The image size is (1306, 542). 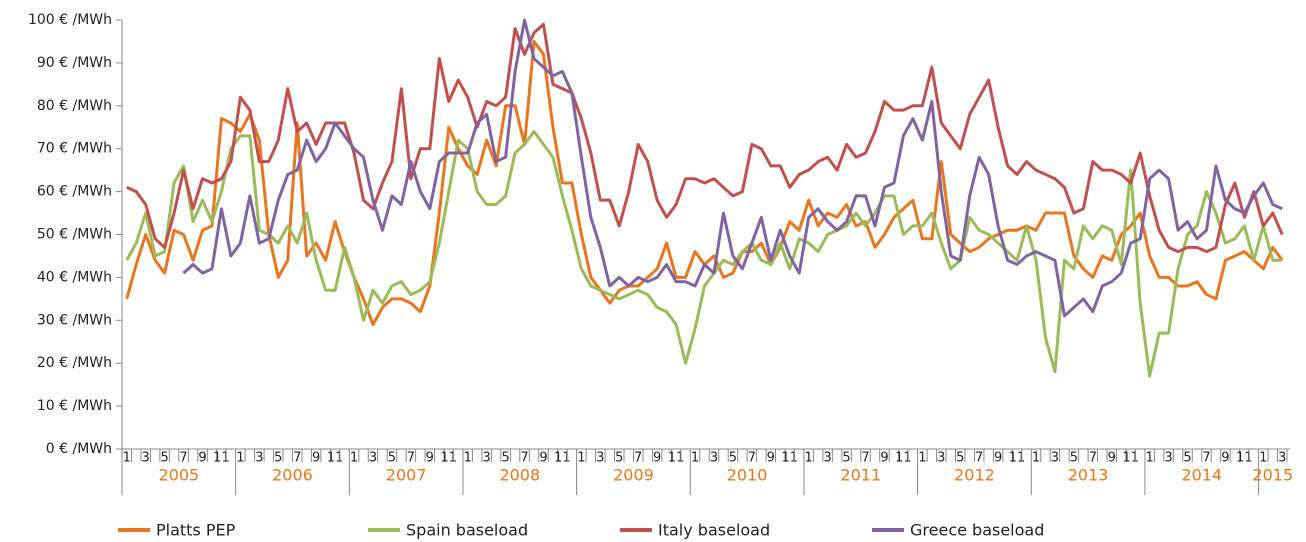 I want to click on y-tick-label: 70 € /MWh, so click(x=74, y=149).